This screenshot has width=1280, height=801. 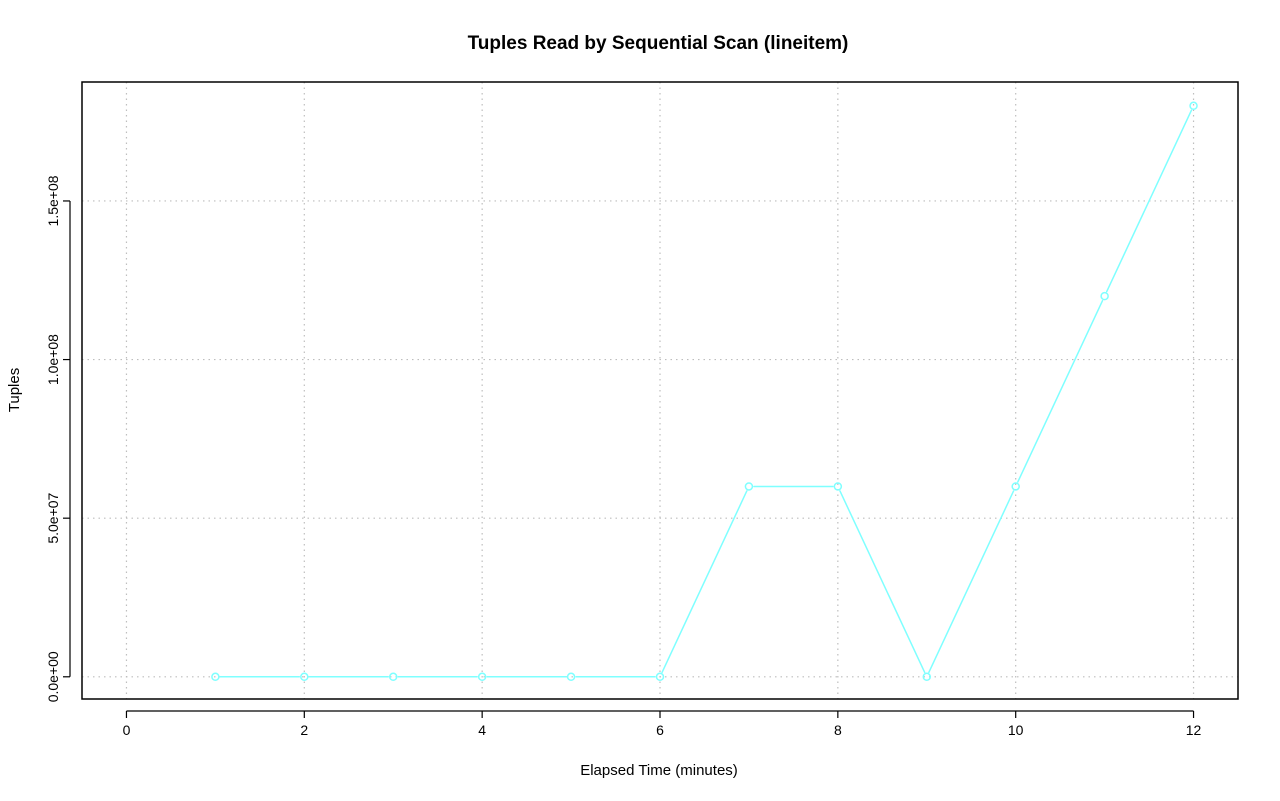 What do you see at coordinates (53, 676) in the screenshot?
I see `y-tick-label: 0.0e+00` at bounding box center [53, 676].